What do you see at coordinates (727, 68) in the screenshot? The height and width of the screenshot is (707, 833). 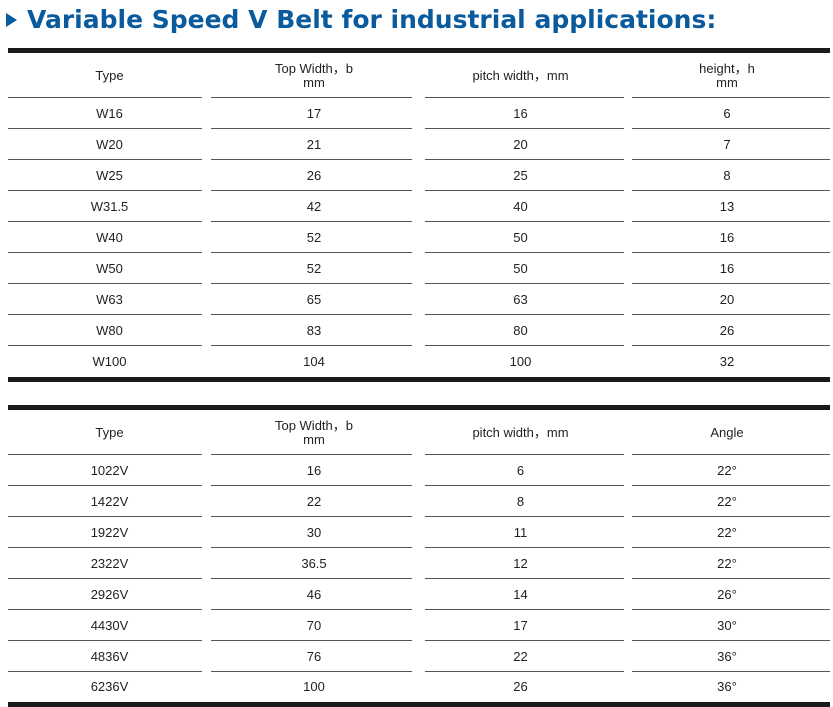 I see `column-header-label: height，h` at bounding box center [727, 68].